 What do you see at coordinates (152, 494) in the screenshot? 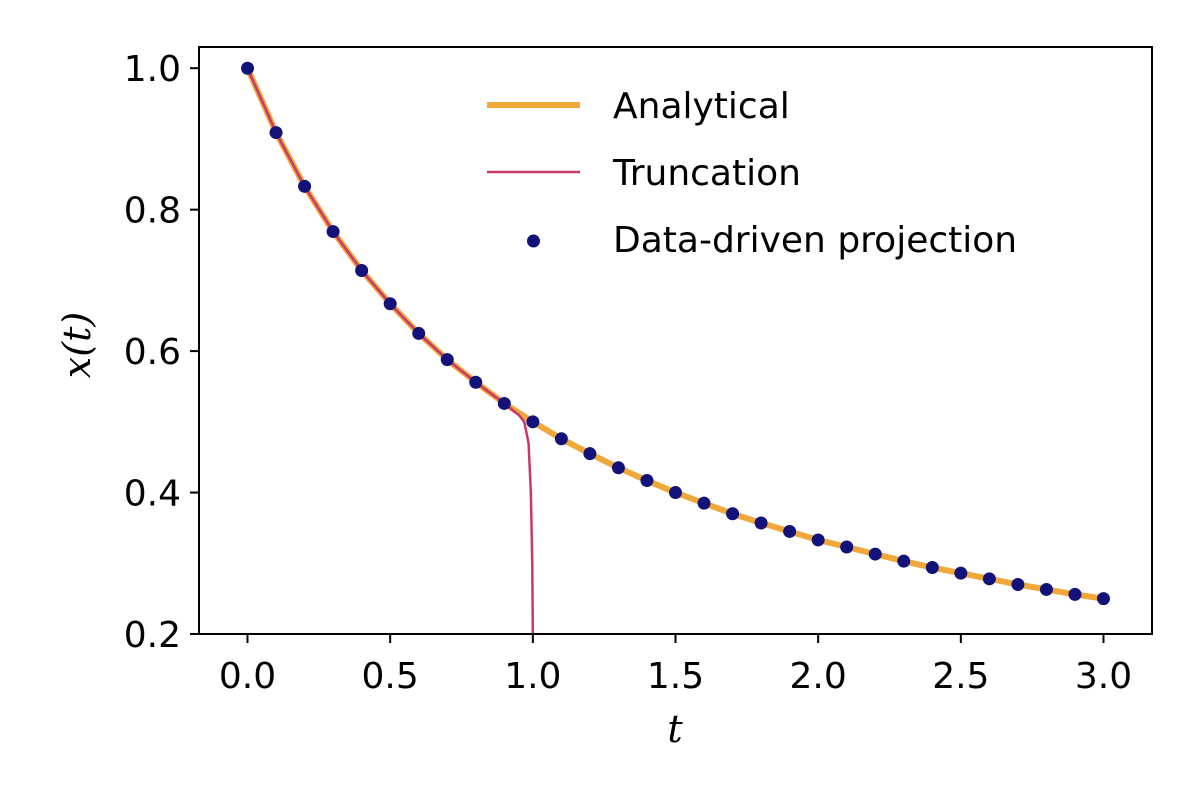
I see `y-tick-label: 0.4` at bounding box center [152, 494].